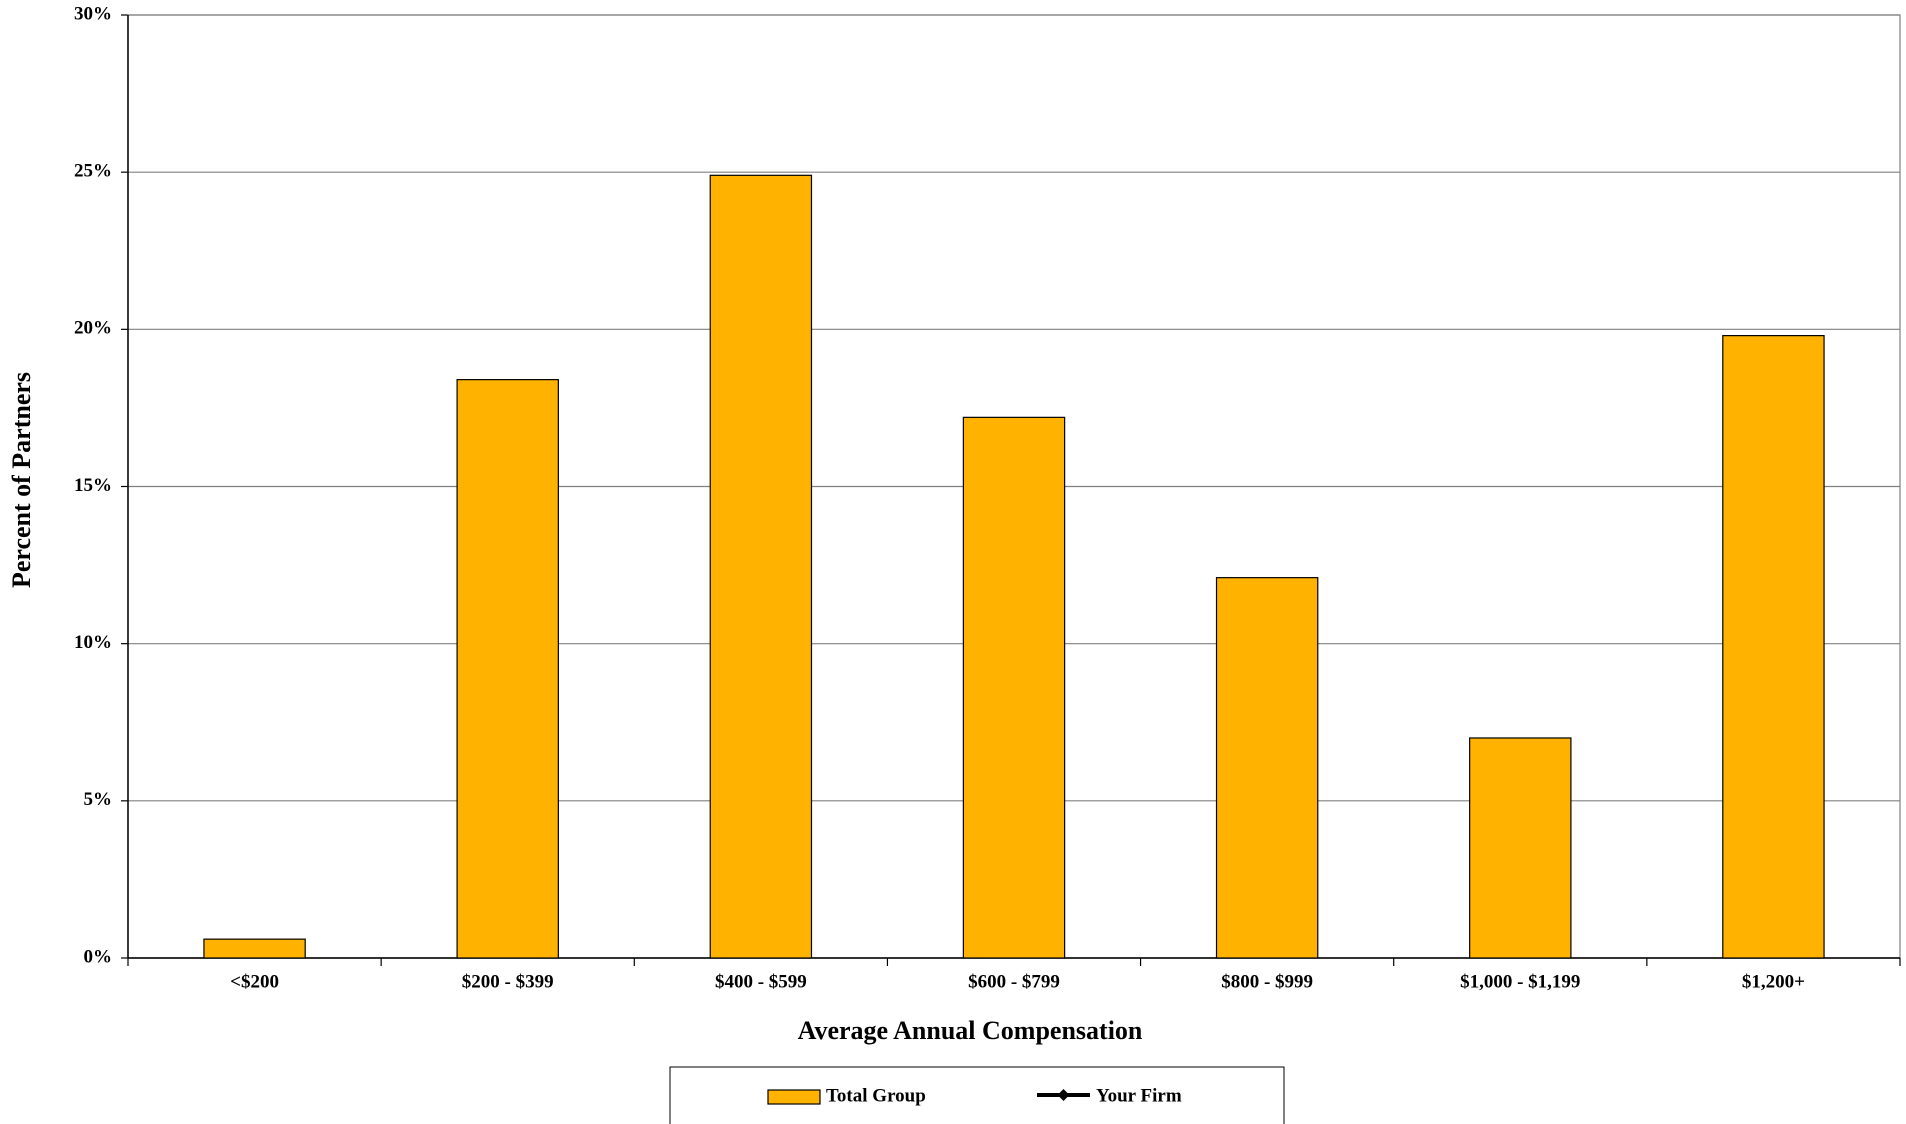 The height and width of the screenshot is (1124, 1906). What do you see at coordinates (1139, 1095) in the screenshot?
I see `legend-label: Your Firm` at bounding box center [1139, 1095].